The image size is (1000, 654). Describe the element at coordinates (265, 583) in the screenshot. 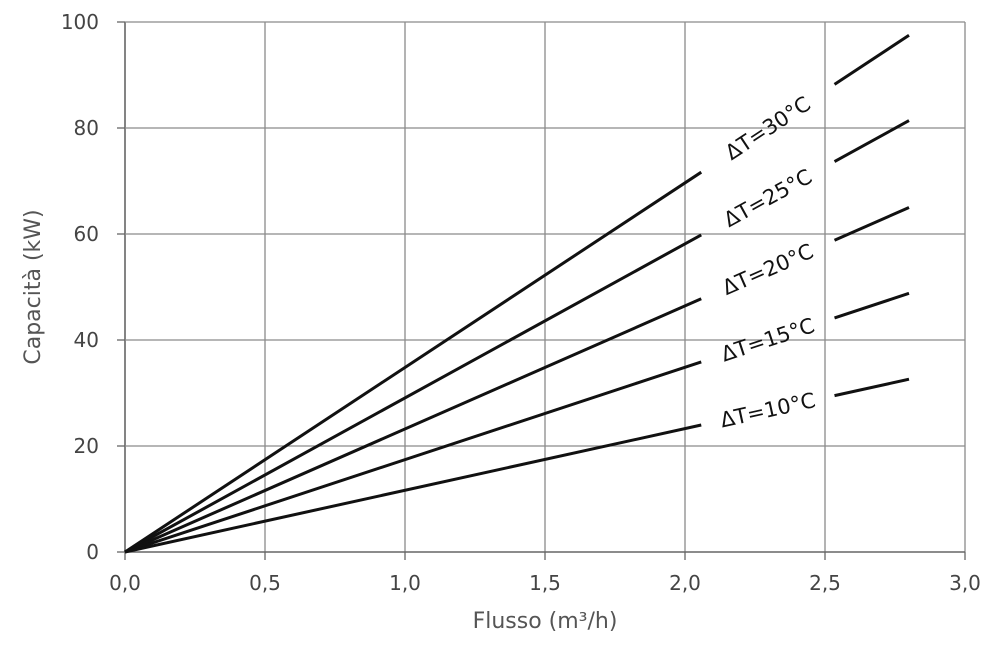

I see `x-tick-label: 0,5` at that location.